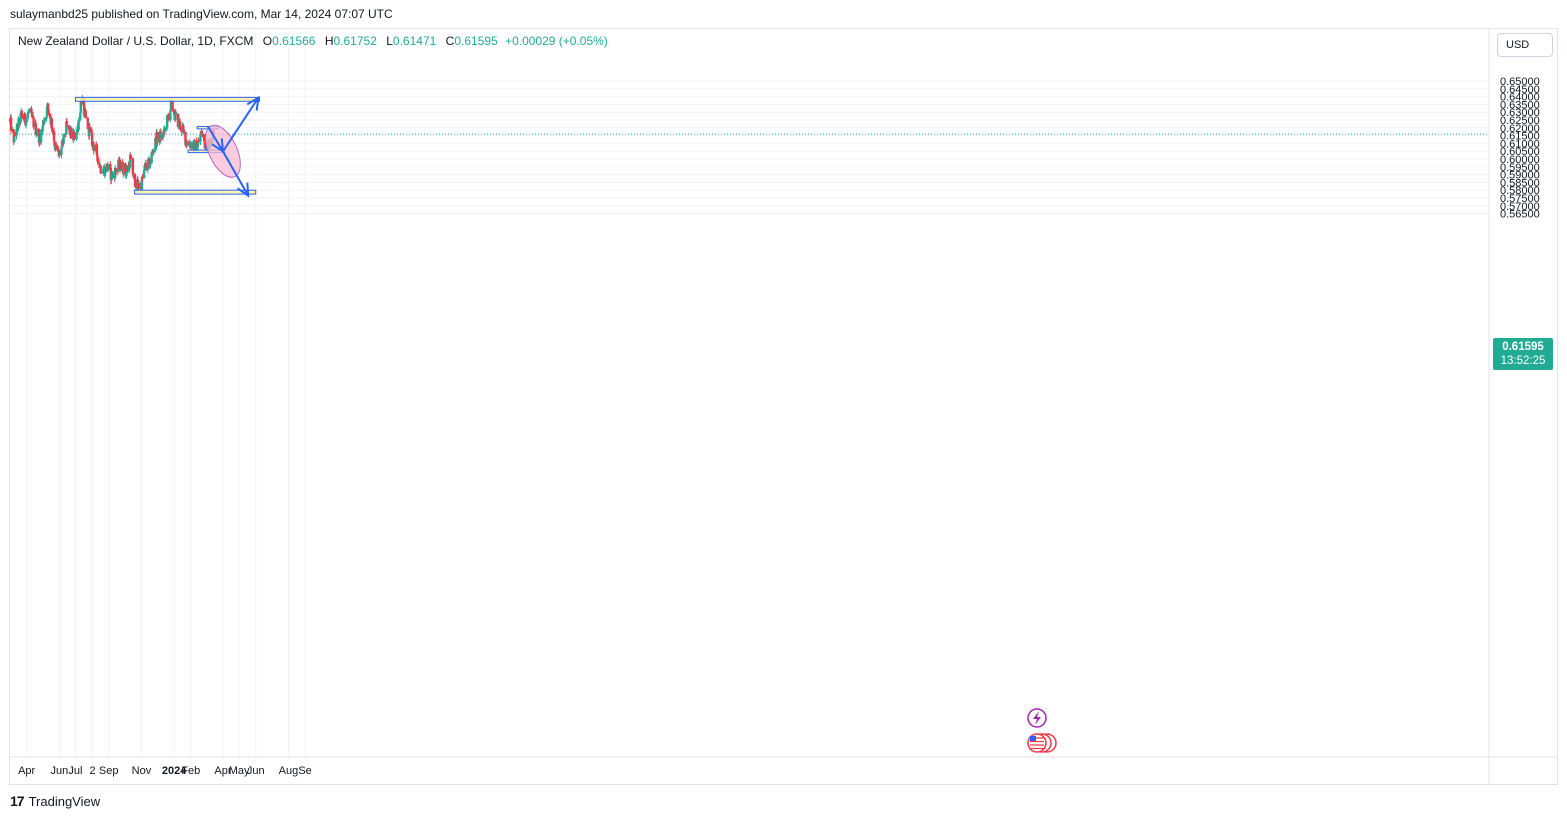 This screenshot has height=819, width=1567. What do you see at coordinates (174, 771) in the screenshot?
I see `time-tick-label: 2024` at bounding box center [174, 771].